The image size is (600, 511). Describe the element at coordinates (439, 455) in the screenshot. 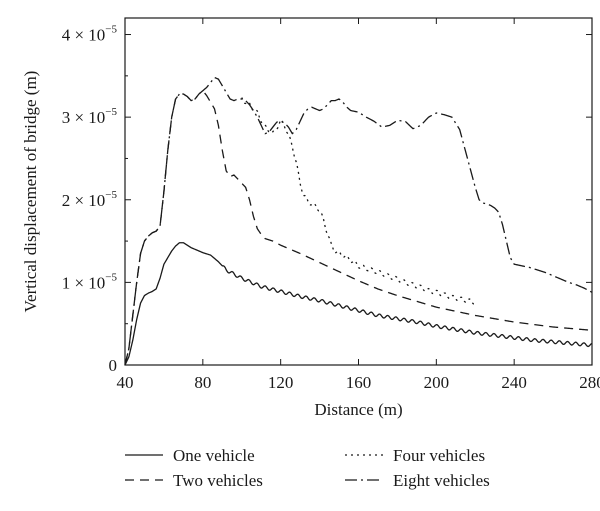

I see `legend-label: Four vehicles` at that location.